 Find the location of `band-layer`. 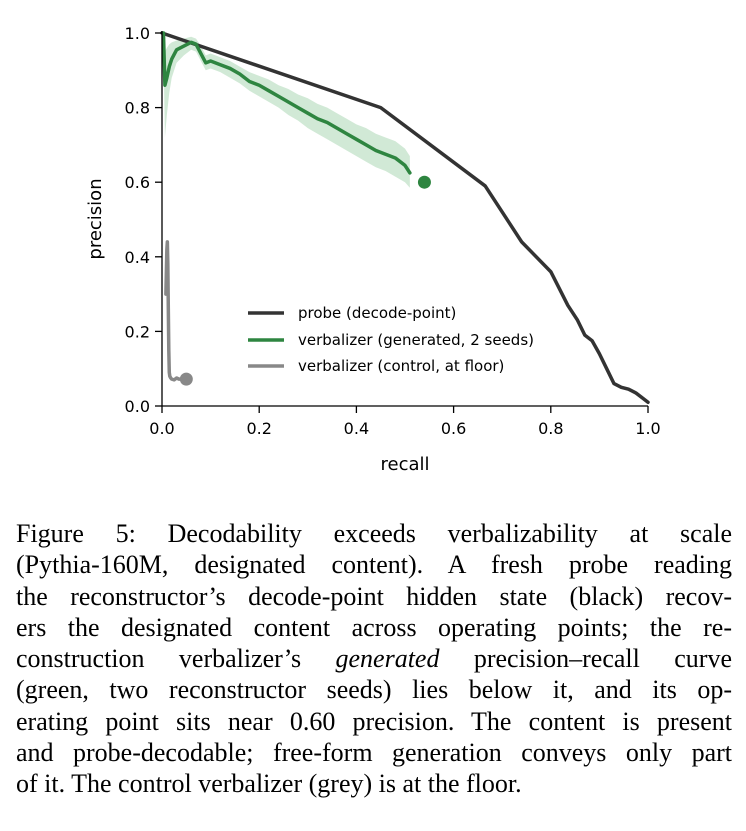

band-layer is located at coordinates (286, 110).